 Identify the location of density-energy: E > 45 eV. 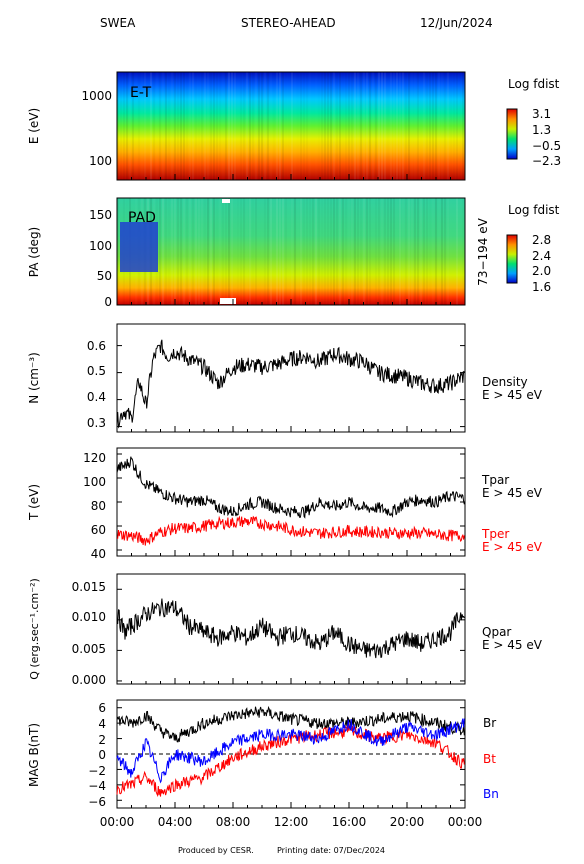
(512, 395).